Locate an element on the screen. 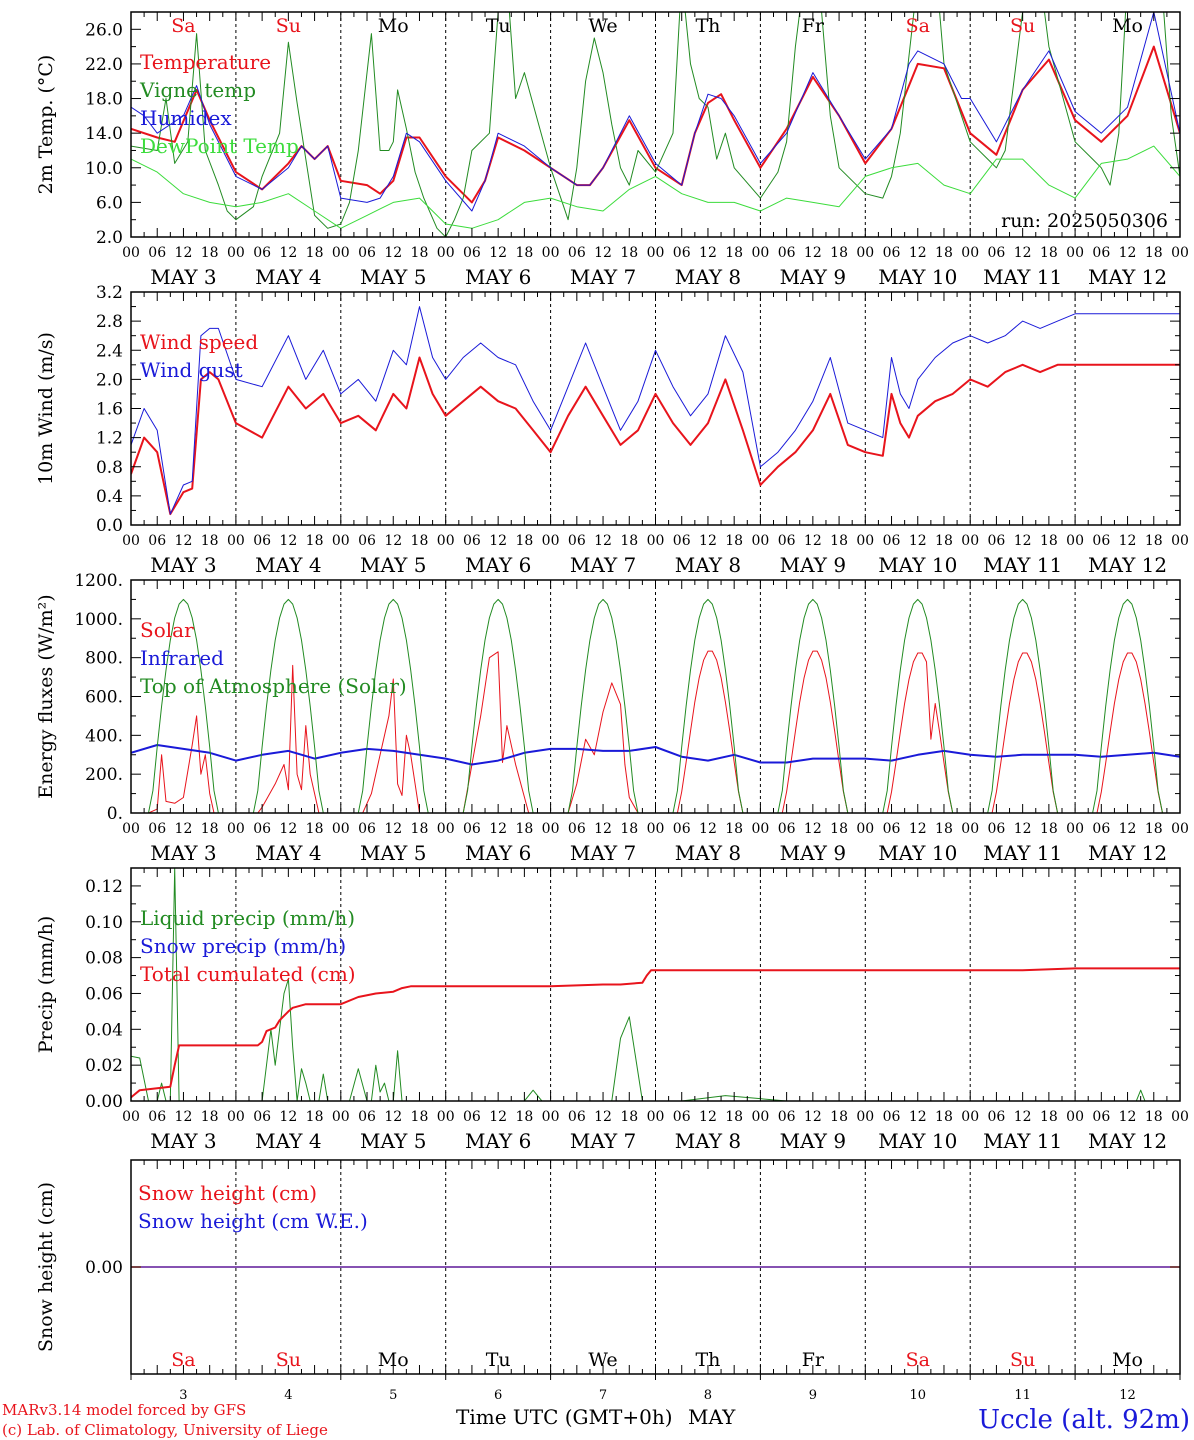 This screenshot has height=1440, width=1194. y-tick-label: 400. is located at coordinates (104, 736).